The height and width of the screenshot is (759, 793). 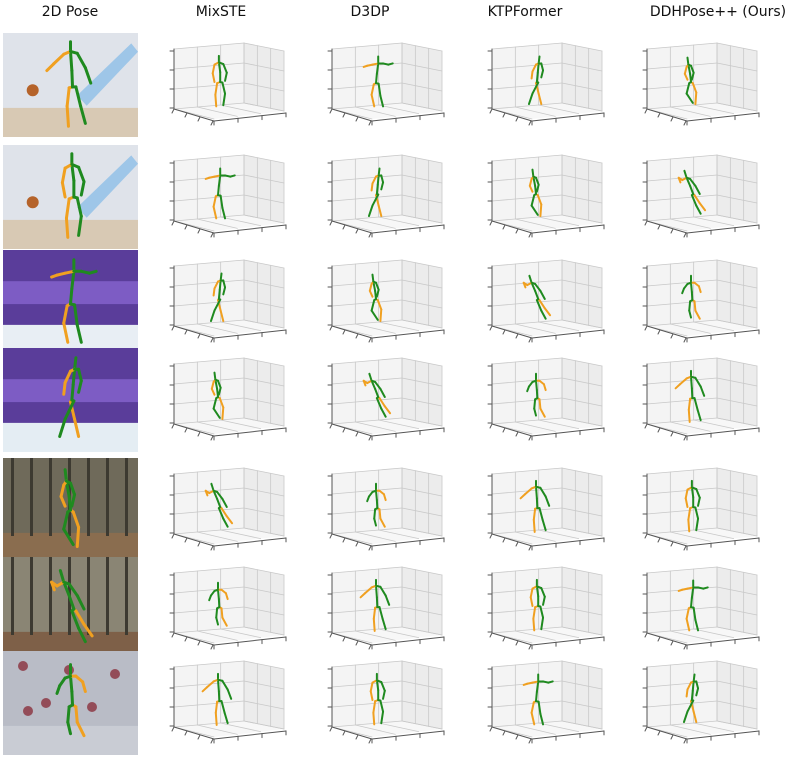 I want to click on photo-stripe, so click(x=107, y=74).